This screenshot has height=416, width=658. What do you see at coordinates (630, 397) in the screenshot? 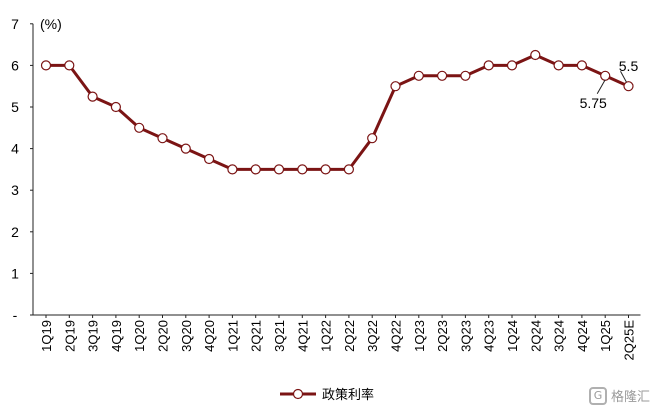
I see `watermark-text: 格隆汇` at bounding box center [630, 397].